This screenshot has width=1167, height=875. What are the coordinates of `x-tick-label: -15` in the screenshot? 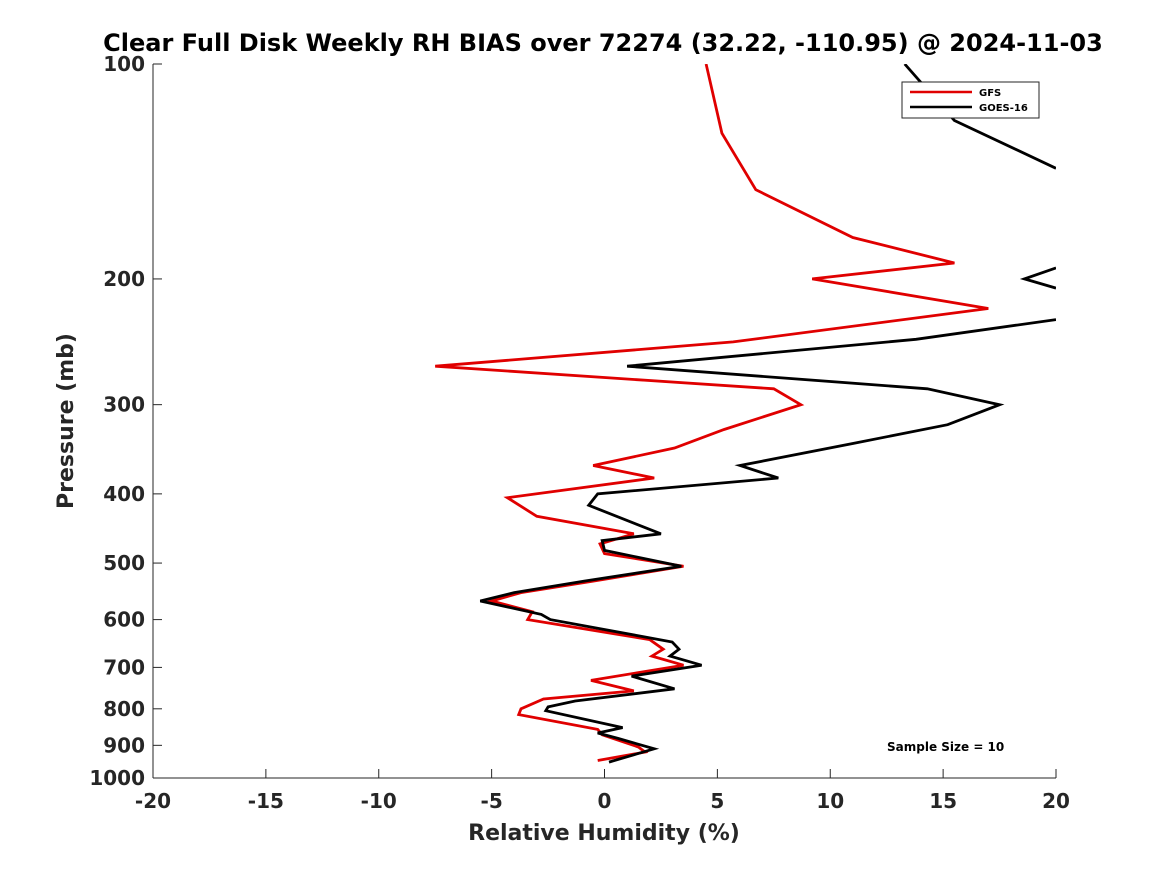 It's located at (266, 801).